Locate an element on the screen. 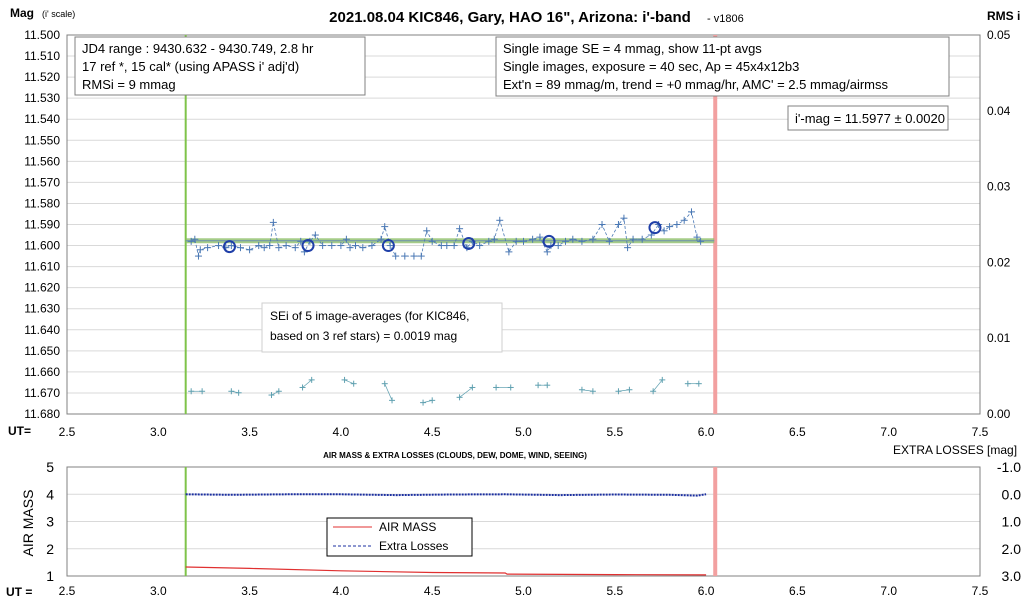 The width and height of the screenshot is (1033, 601). lower-x-tick-label: 3.0 is located at coordinates (158, 591).